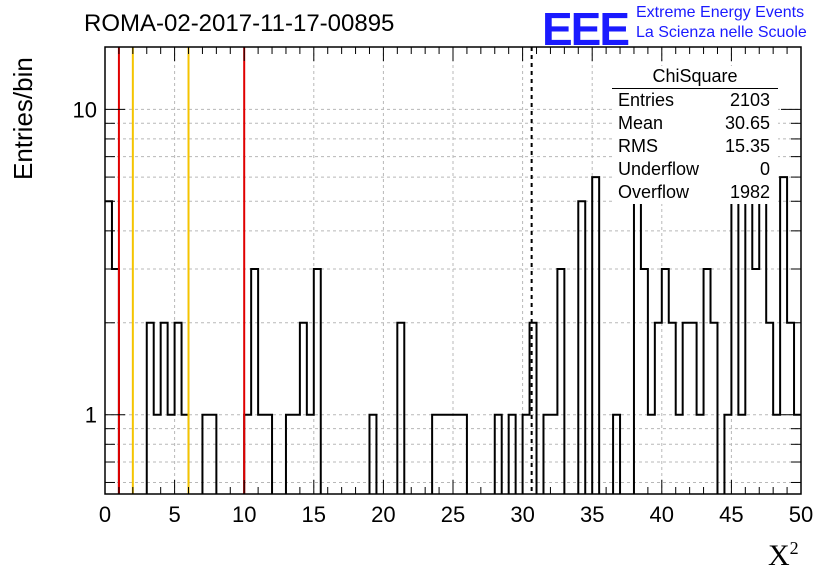  Describe the element at coordinates (695, 100) in the screenshot. I see `stats-row-entries: Entries 2103` at that location.